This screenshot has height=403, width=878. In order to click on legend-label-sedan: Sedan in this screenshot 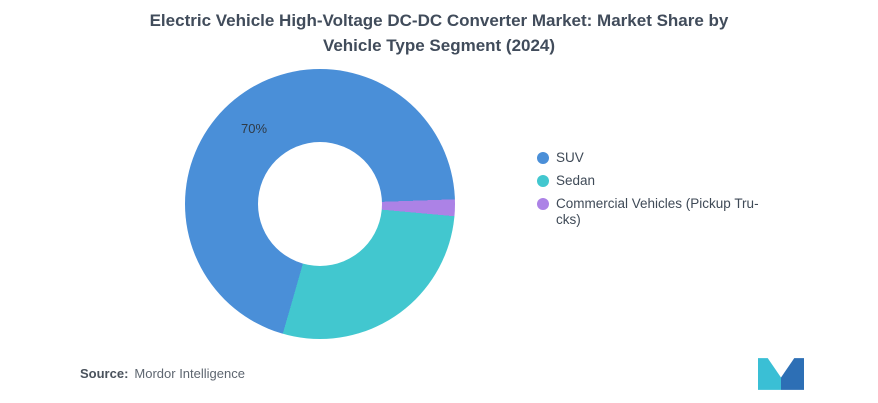, I will do `click(576, 180)`.